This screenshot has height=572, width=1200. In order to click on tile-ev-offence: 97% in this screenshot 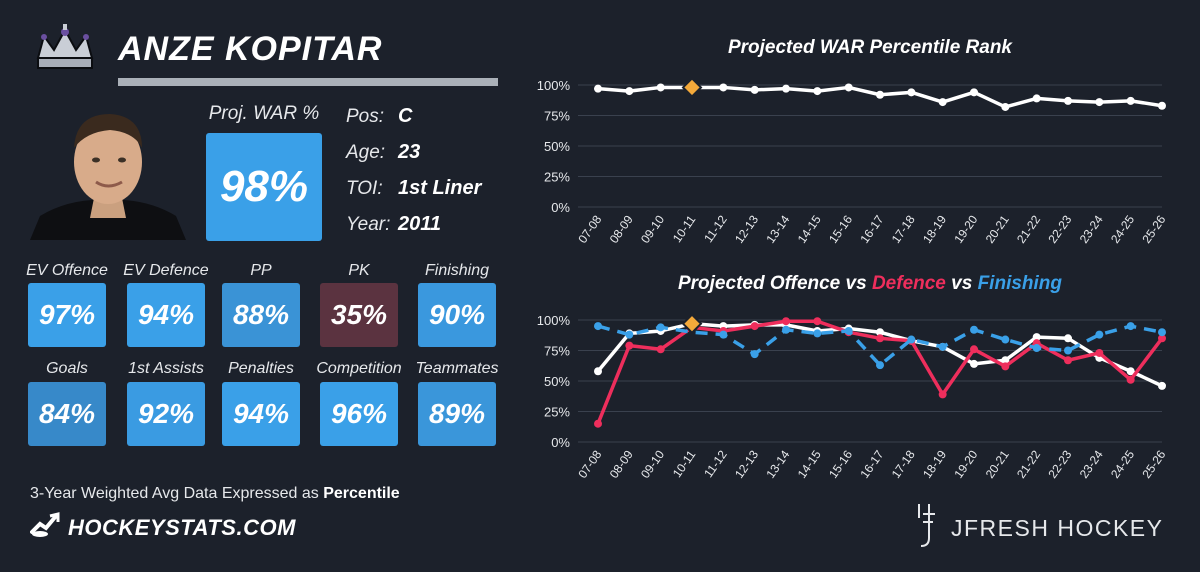, I will do `click(67, 315)`.